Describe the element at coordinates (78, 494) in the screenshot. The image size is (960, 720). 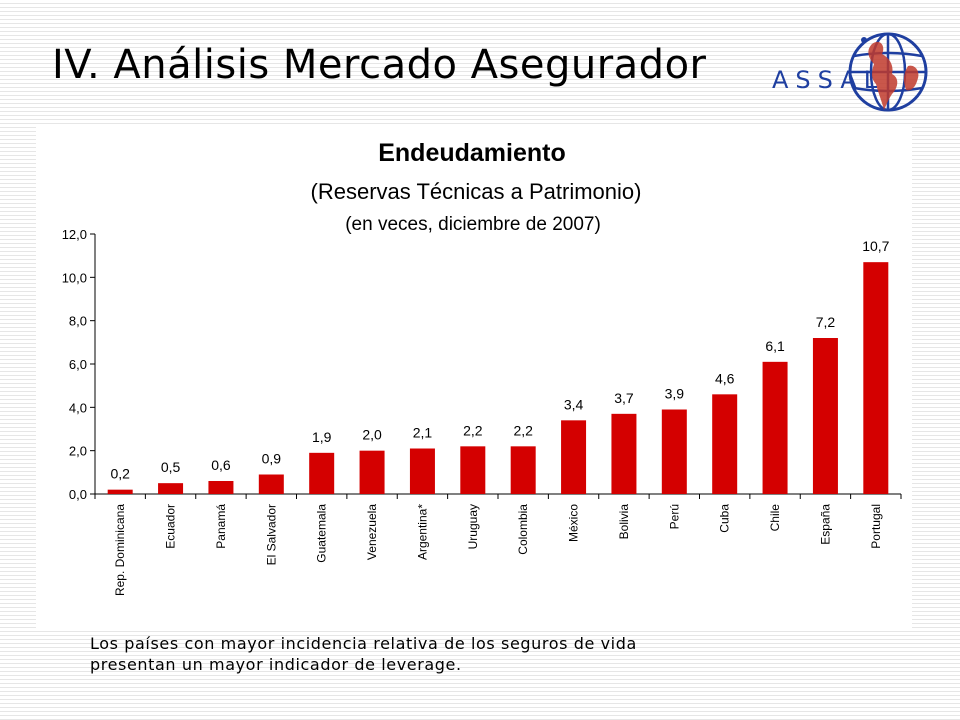
I see `y-tick-label: 0,0` at that location.